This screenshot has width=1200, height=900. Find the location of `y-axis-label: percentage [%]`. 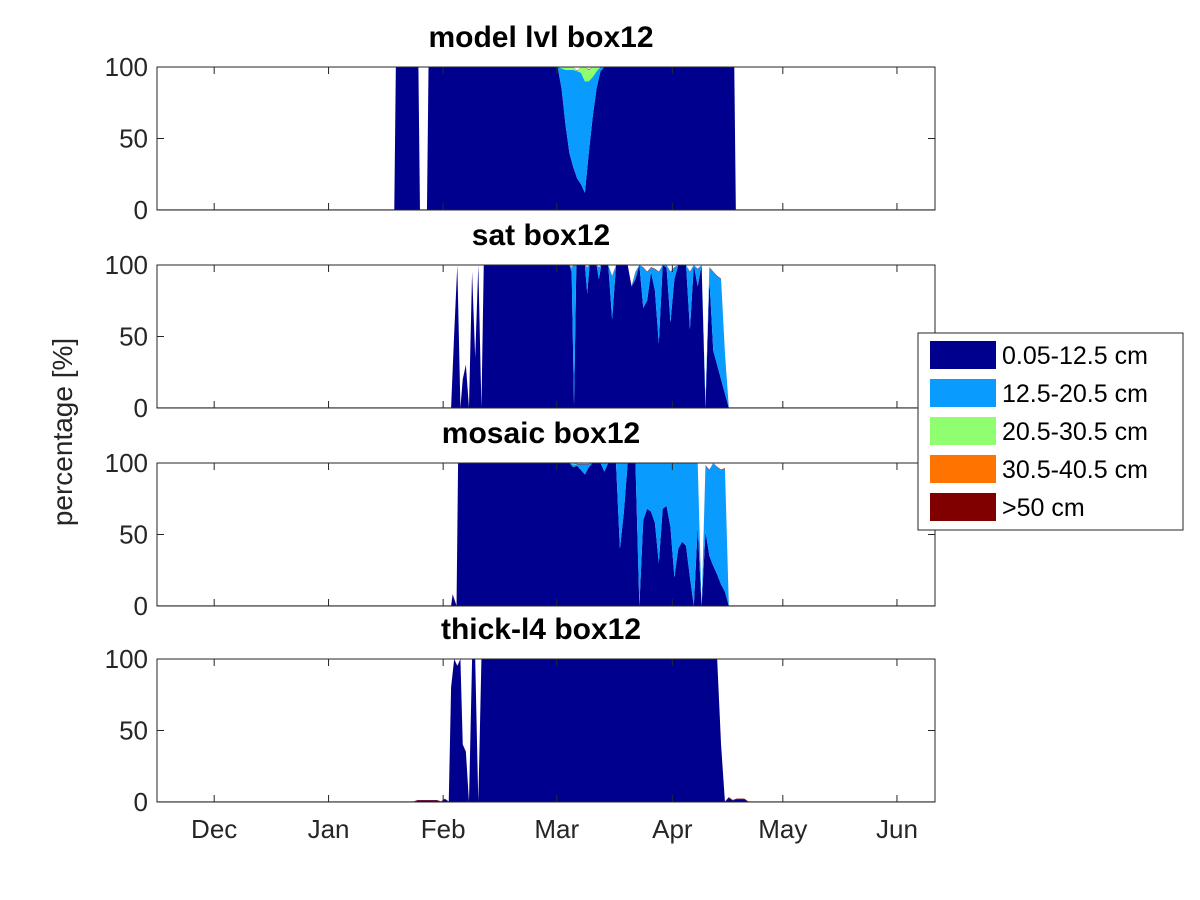

y-axis-label: percentage [%] is located at coordinates (62, 432).